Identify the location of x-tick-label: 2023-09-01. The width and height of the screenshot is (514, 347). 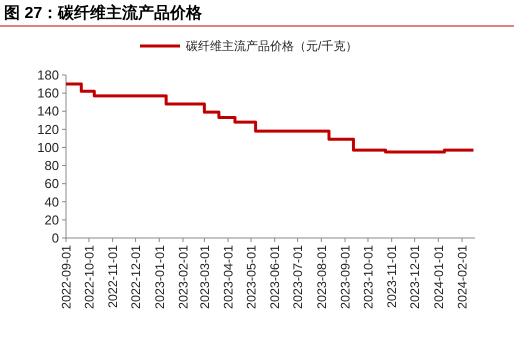
(345, 276).